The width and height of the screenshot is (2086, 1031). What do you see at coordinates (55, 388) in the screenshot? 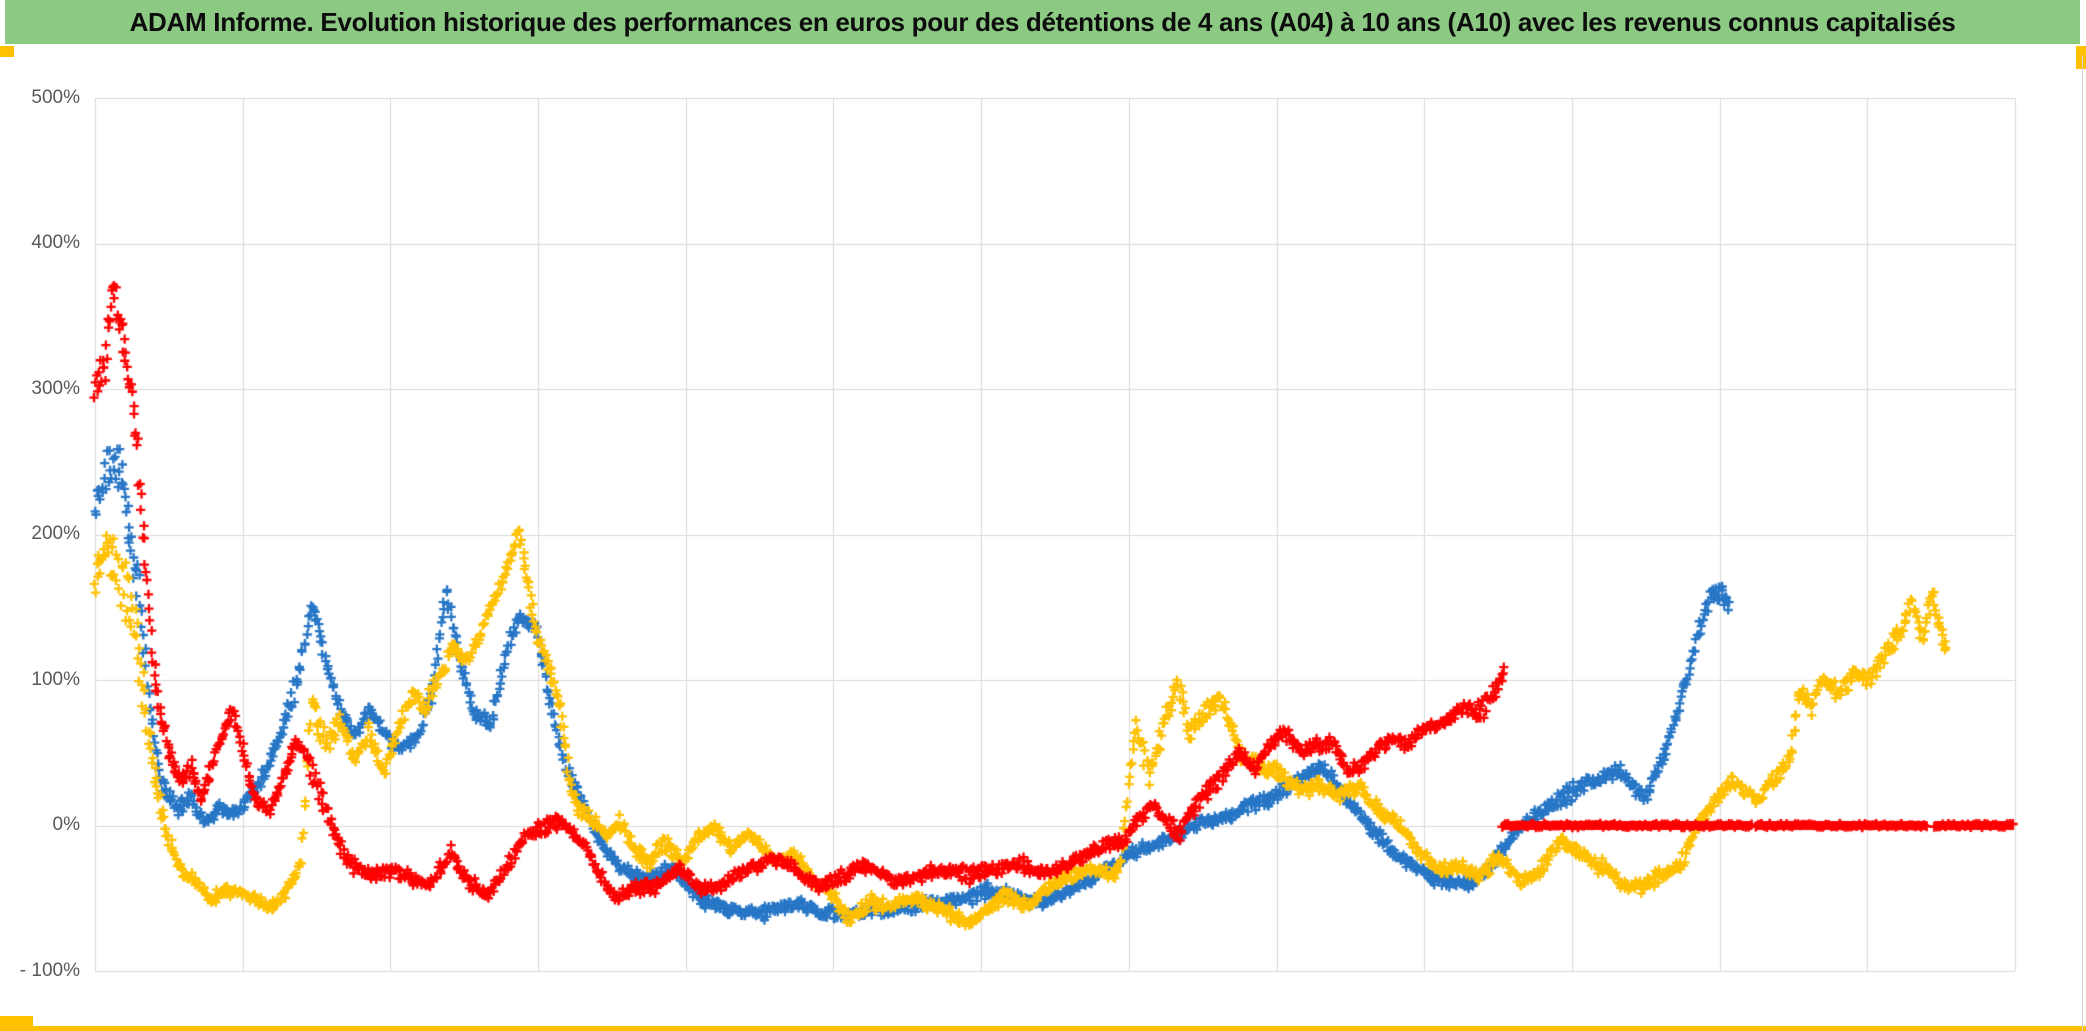
I see `y-tick-300: 300%` at bounding box center [55, 388].